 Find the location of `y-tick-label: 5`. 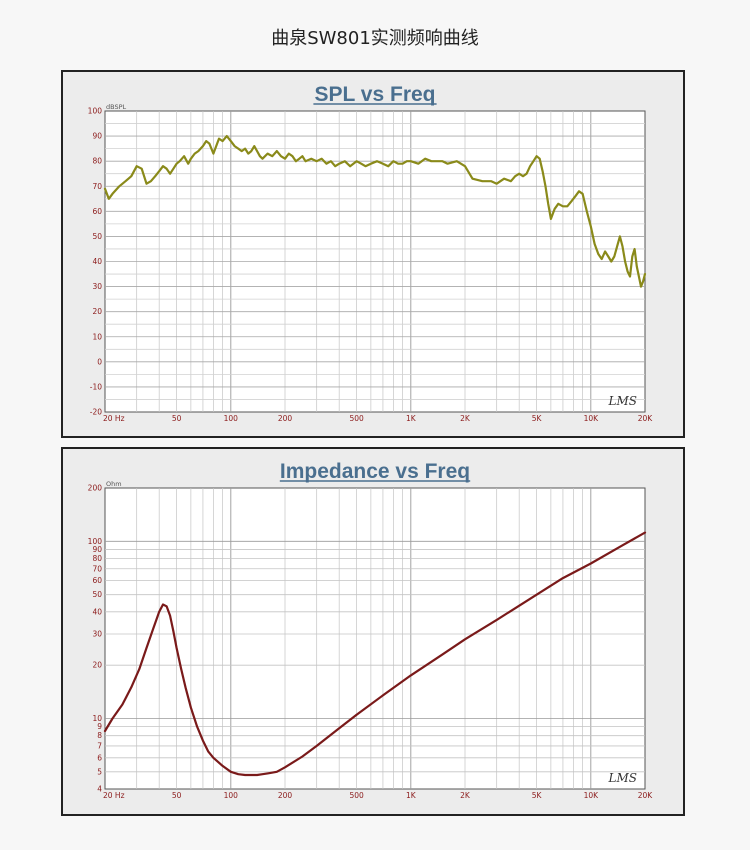

y-tick-label: 5 is located at coordinates (99, 771).